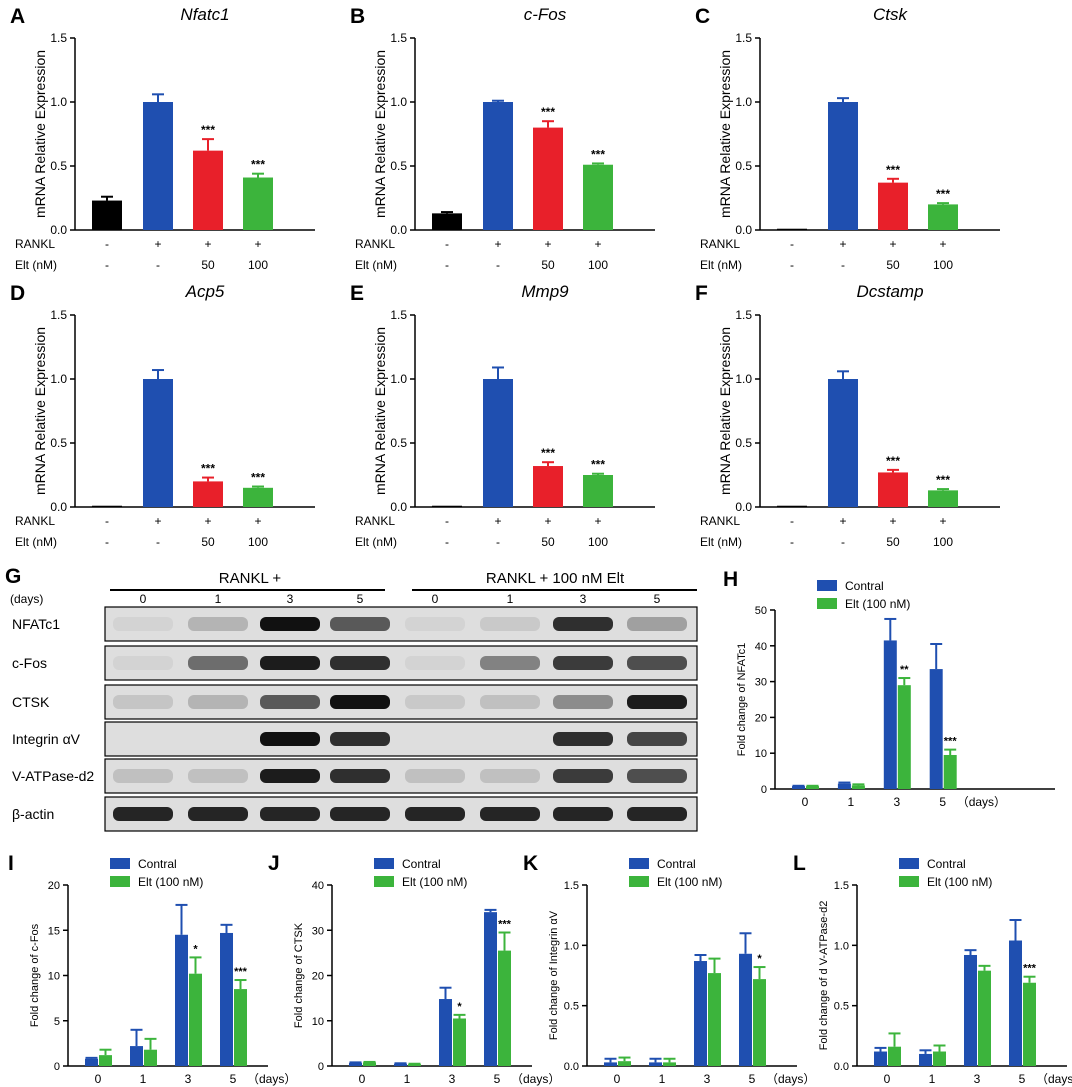 Image resolution: width=1072 pixels, height=1087 pixels. I want to click on legend-label: Elt (100 nM), so click(689, 882).